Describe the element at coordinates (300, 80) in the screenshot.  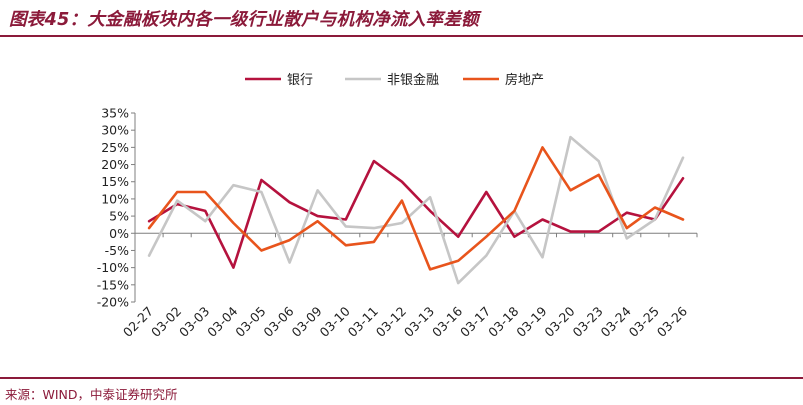
I see `legend-label-1: 银行` at that location.